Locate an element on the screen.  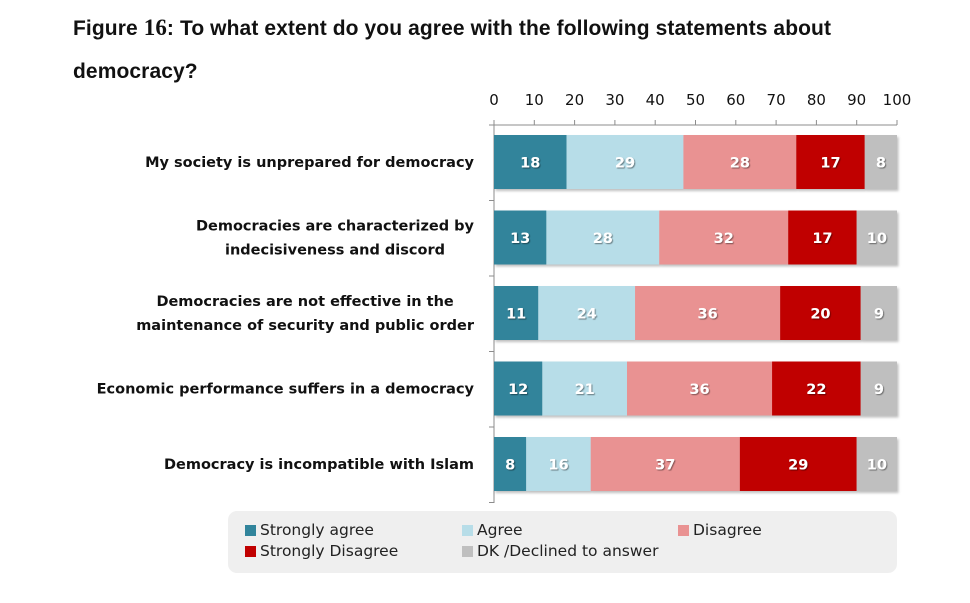
data-label: 20 is located at coordinates (820, 315).